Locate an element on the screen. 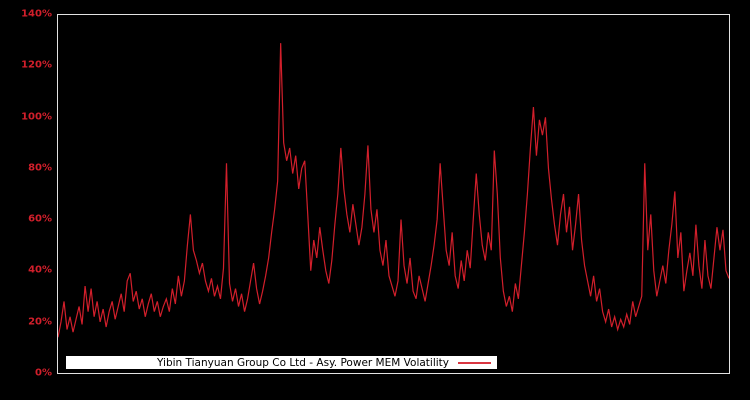 The height and width of the screenshot is (400, 750). y-axis-label: 40% is located at coordinates (40, 270).